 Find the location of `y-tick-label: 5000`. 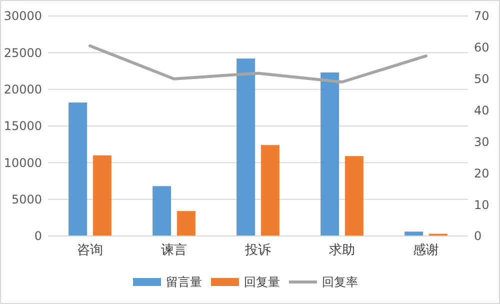

y-tick-label: 5000 is located at coordinates (26, 199).